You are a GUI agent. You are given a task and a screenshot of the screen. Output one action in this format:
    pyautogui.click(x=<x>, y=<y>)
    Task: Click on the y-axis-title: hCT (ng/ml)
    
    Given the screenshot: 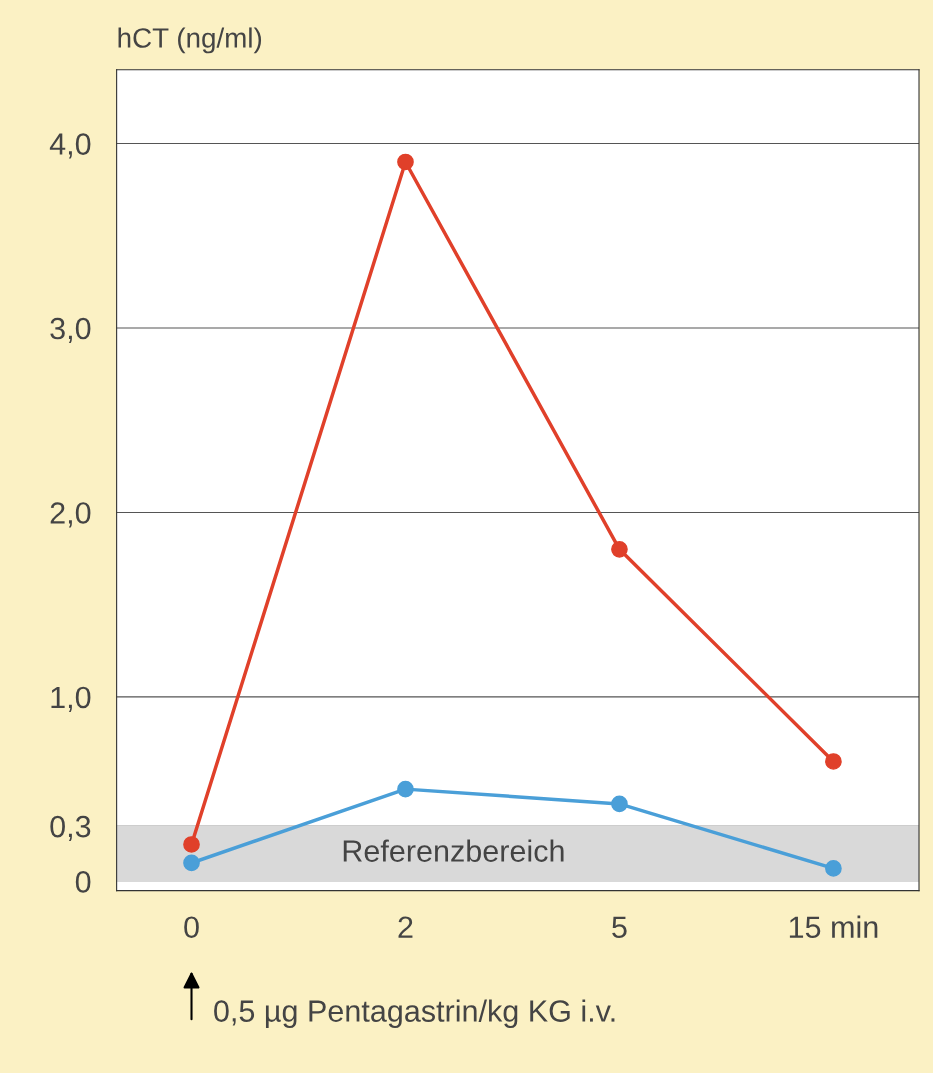 What is the action you would take?
    pyautogui.click(x=190, y=40)
    